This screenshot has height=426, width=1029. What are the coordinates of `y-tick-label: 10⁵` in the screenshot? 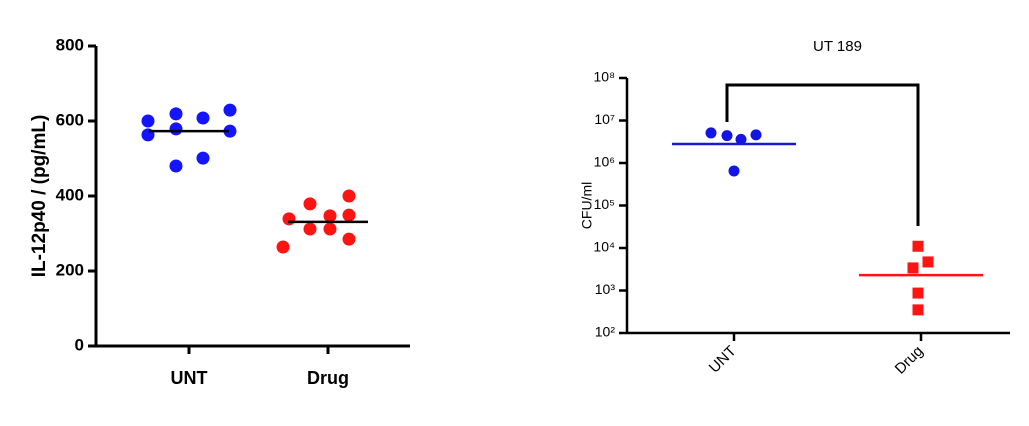 It's located at (604, 204).